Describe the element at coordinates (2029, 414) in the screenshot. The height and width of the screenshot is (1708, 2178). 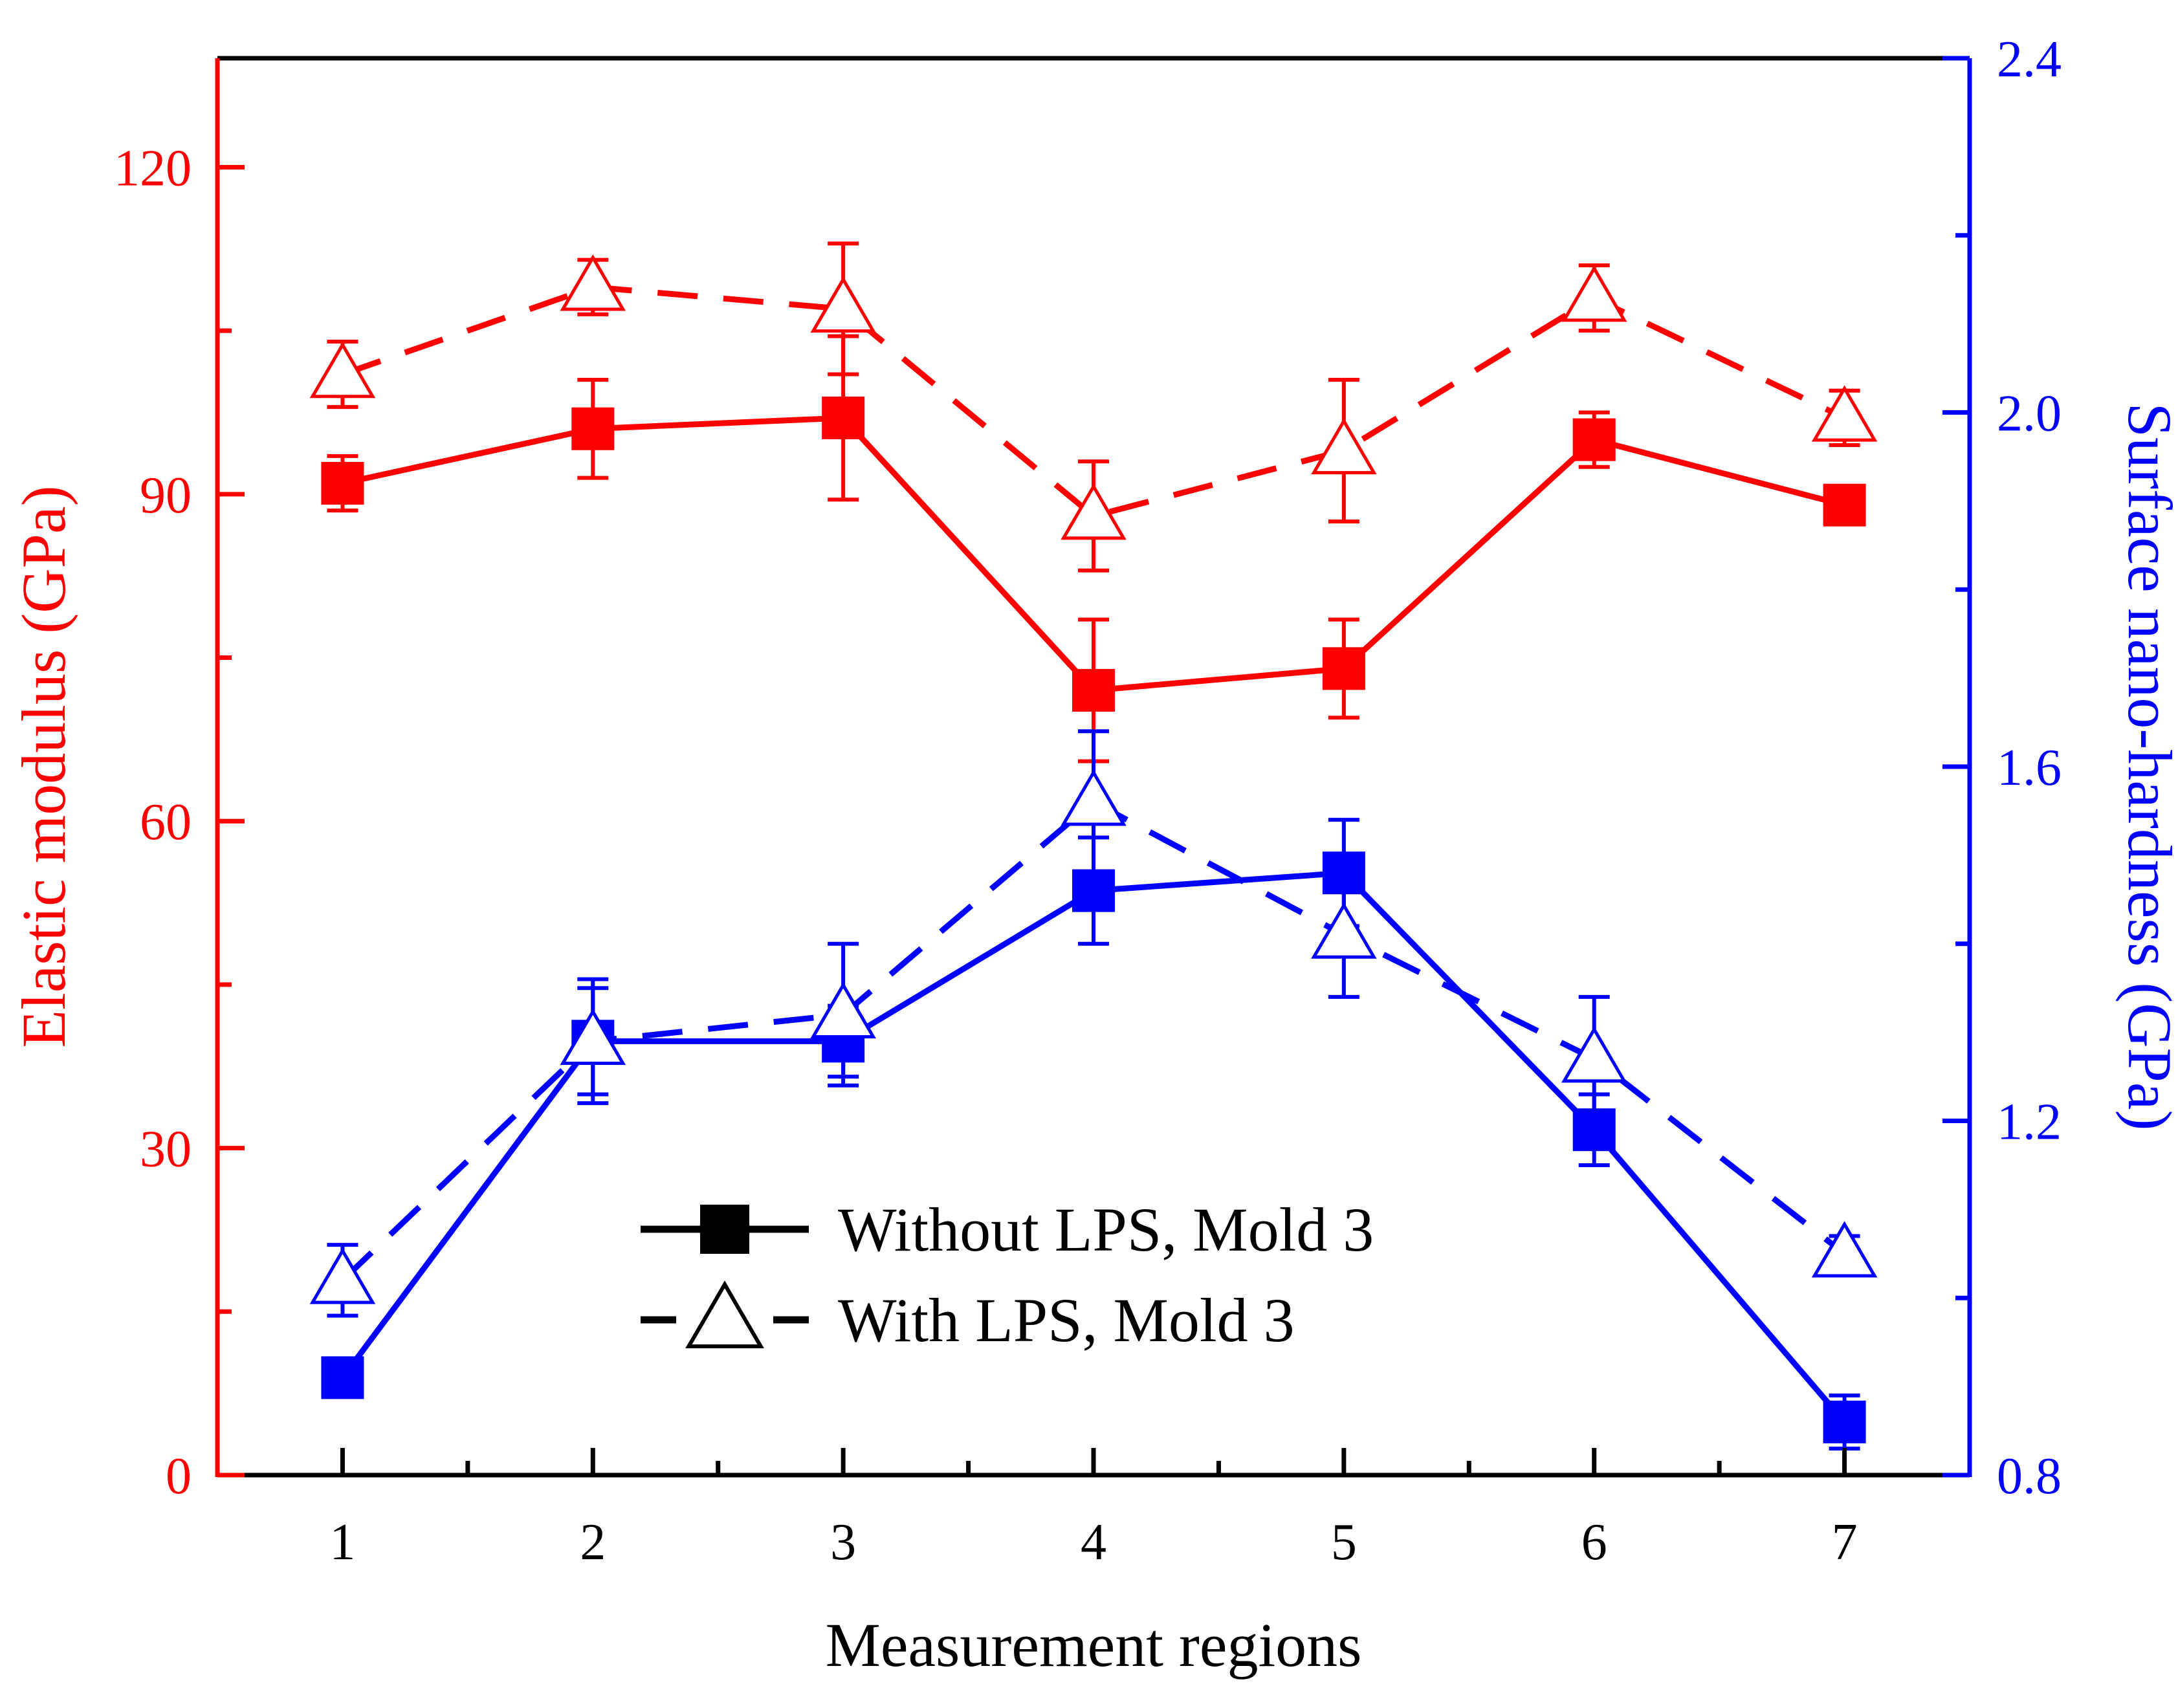
I see `right-tick-label: 2.0` at that location.